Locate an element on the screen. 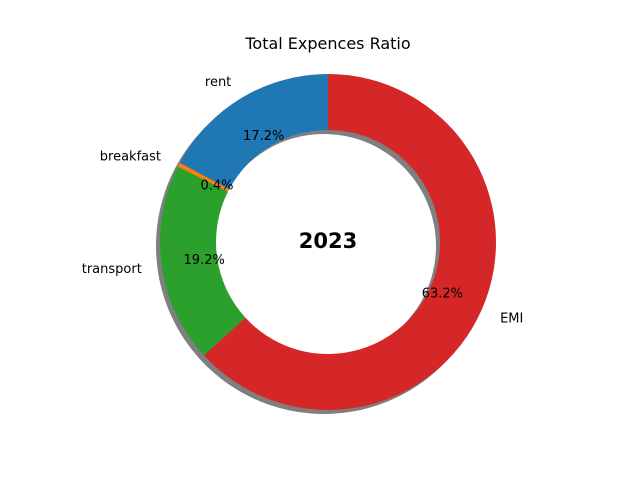  slice-percent-breakfast: 0.4% is located at coordinates (216, 186).